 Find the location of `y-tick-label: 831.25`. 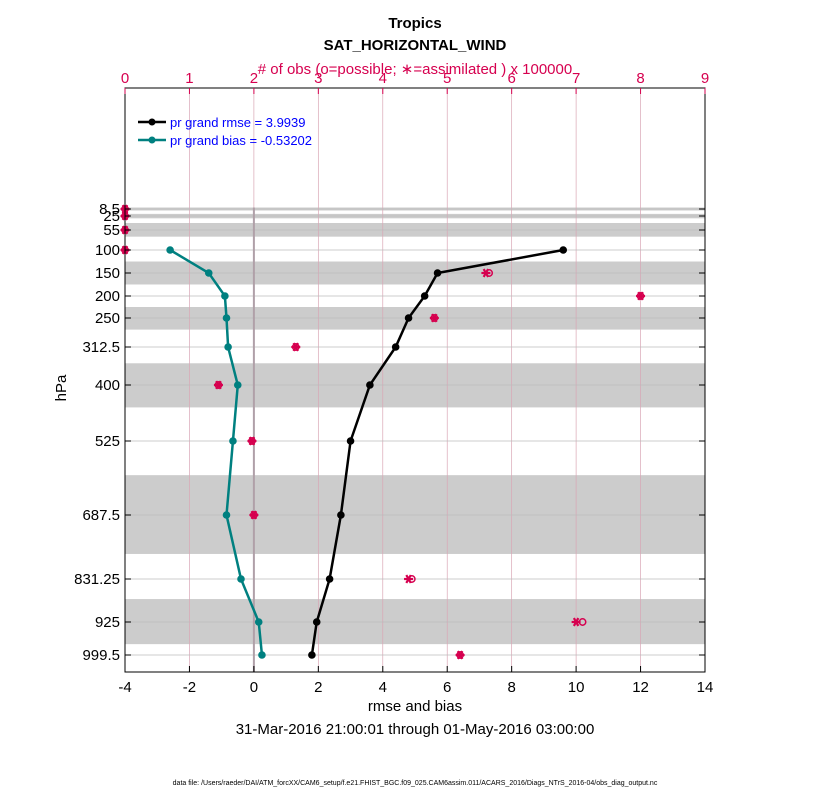

y-tick-label: 831.25 is located at coordinates (97, 579).